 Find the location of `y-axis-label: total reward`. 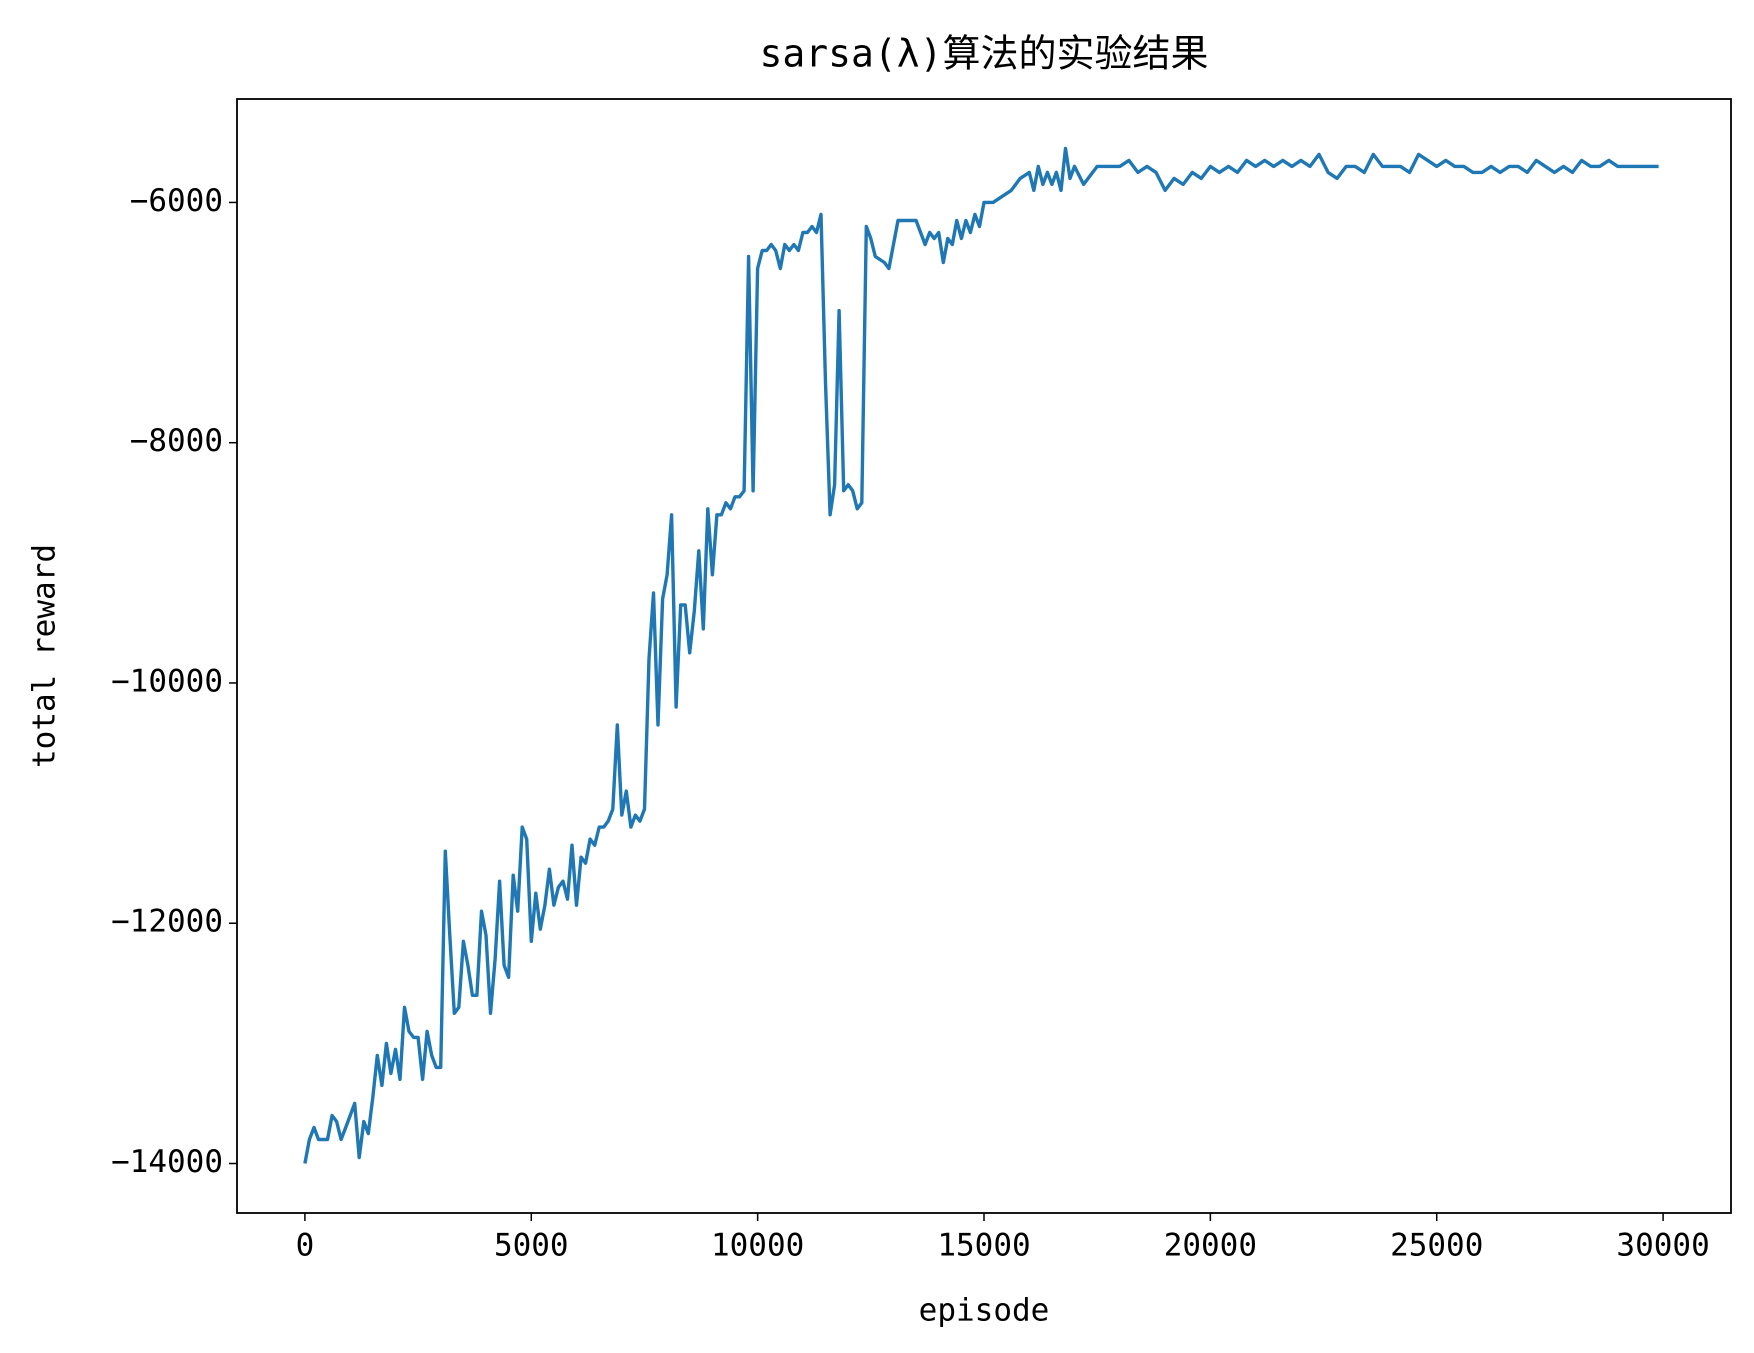

y-axis-label: total reward is located at coordinates (45, 656).